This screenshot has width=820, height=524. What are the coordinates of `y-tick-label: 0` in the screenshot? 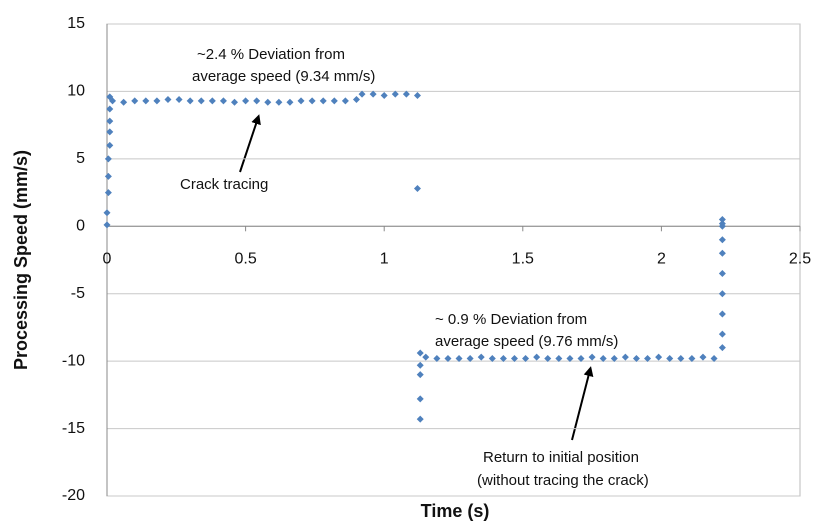 It's located at (80, 226).